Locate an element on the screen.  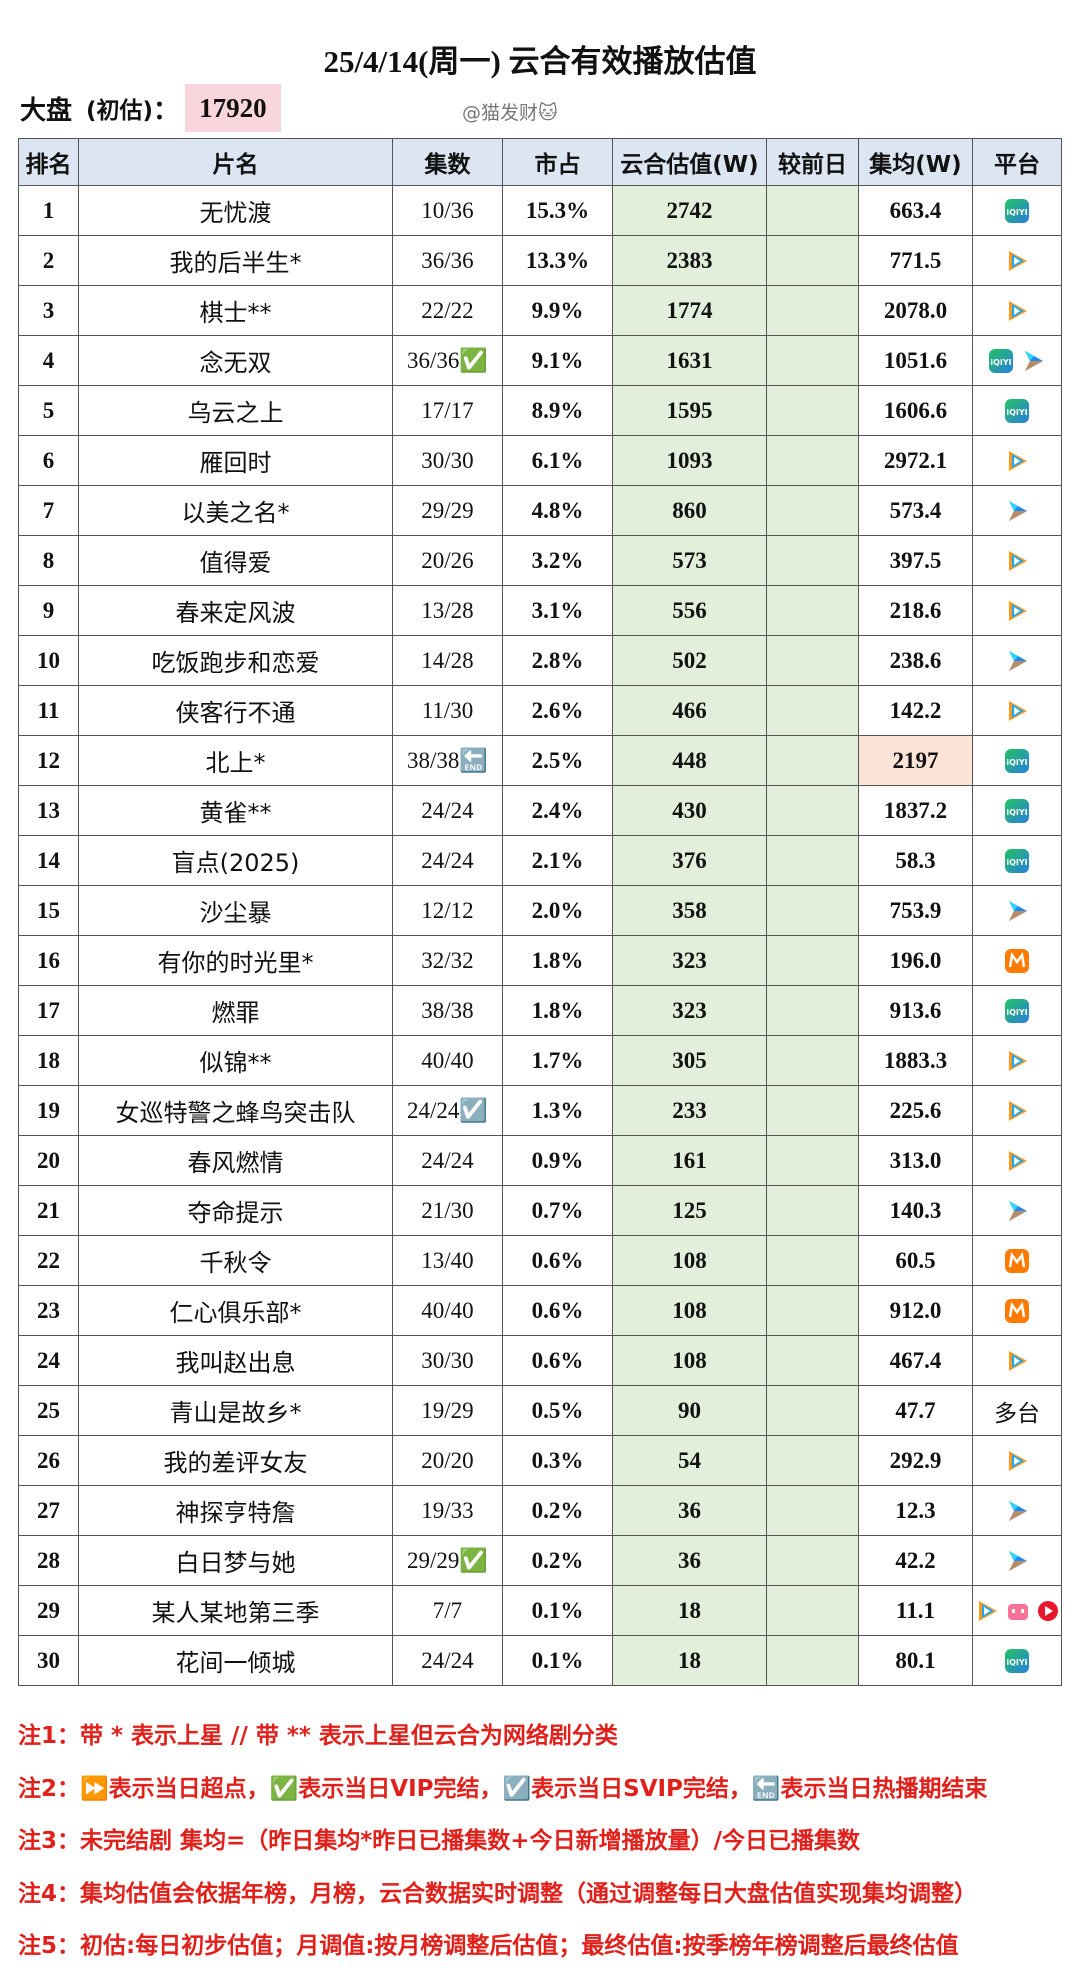
table-row: 13 黄雀** 24/24 2.4% 430 1837.2 iQIYI is located at coordinates (540, 810).